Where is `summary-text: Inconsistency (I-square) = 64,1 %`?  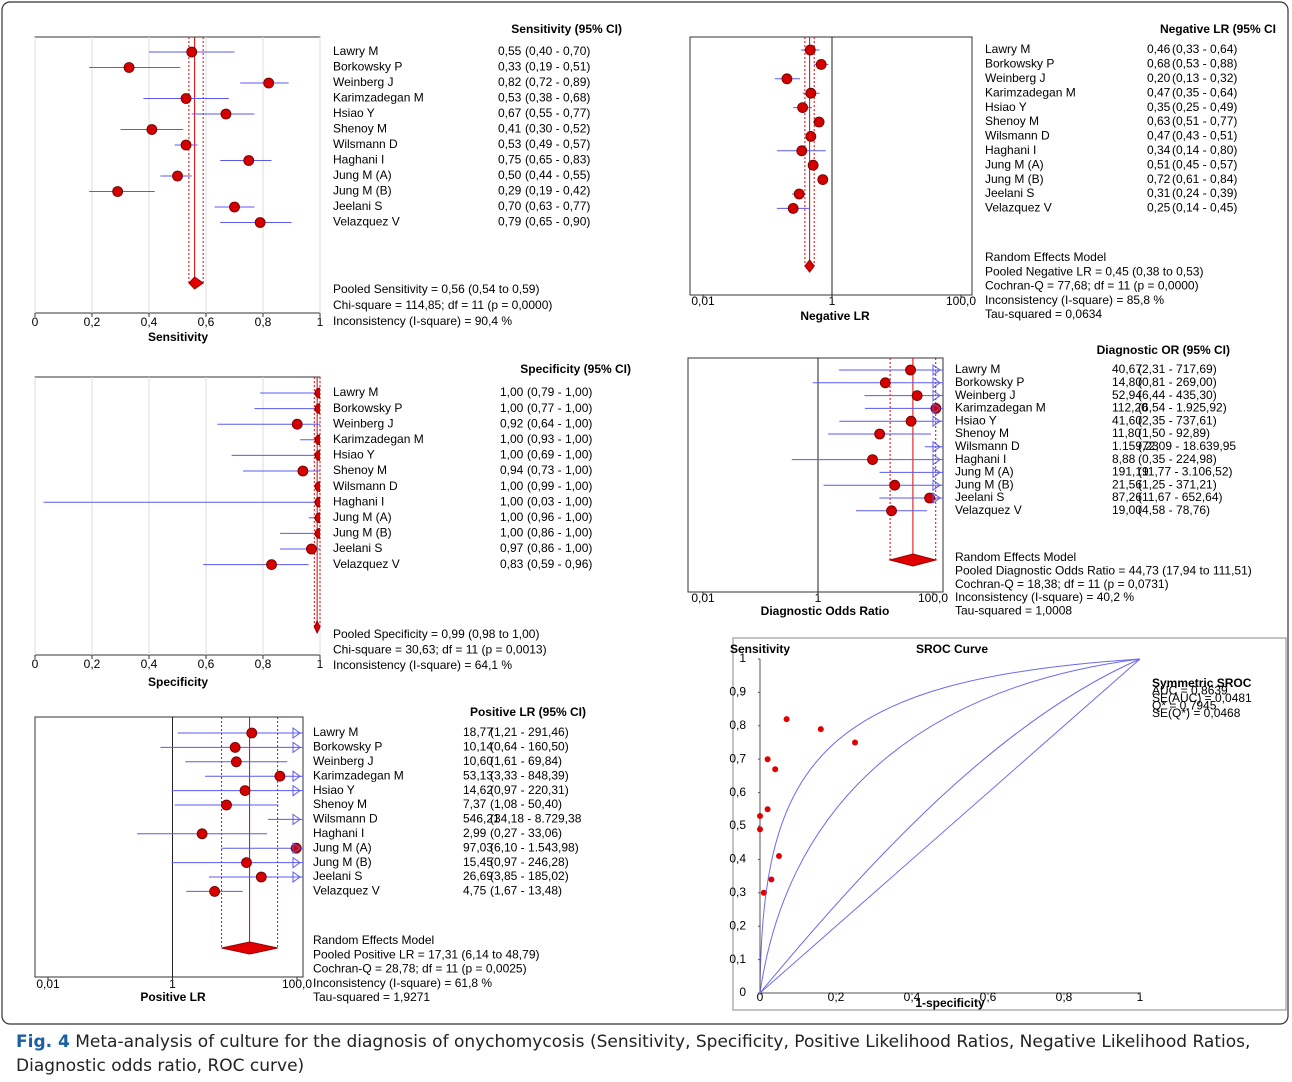
summary-text: Inconsistency (I-square) = 64,1 % is located at coordinates (422, 665).